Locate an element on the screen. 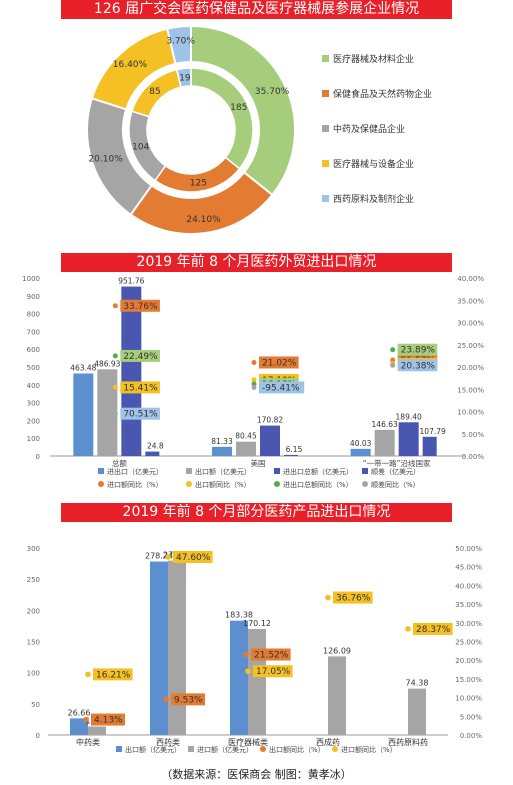 The image size is (513, 785). products-bar-label: 126.09 is located at coordinates (337, 650).